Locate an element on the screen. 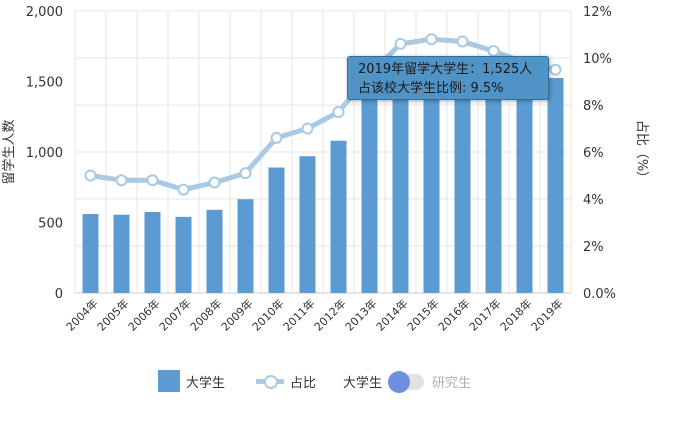 This screenshot has height=432, width=677. y-axis-left-title: 留学生人数 is located at coordinates (9, 151).